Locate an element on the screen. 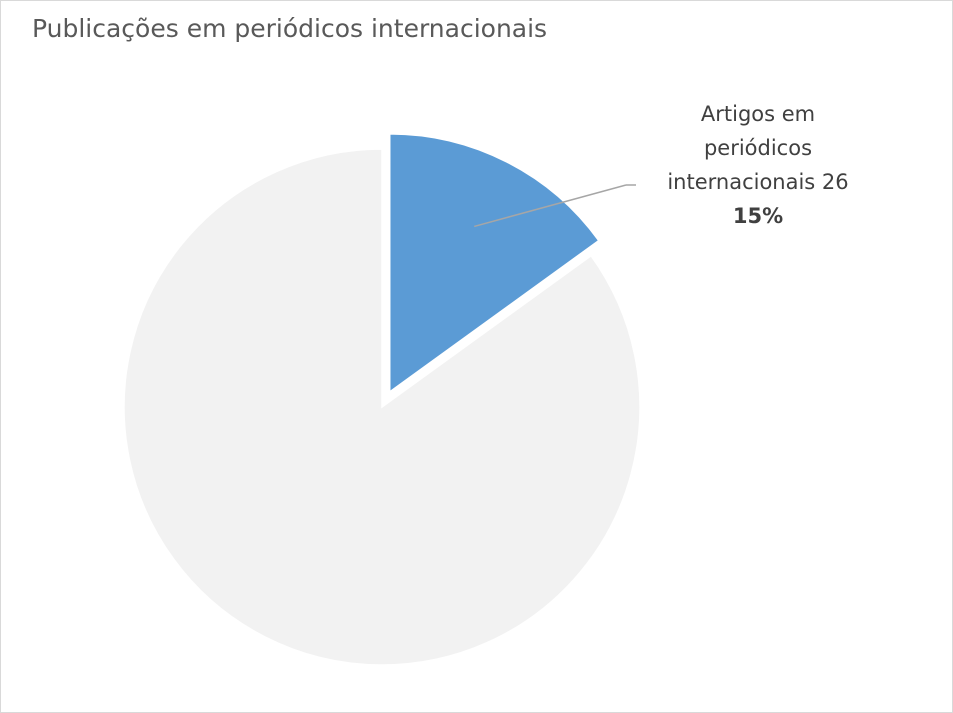  slice-percent-label: 15% is located at coordinates (758, 216).